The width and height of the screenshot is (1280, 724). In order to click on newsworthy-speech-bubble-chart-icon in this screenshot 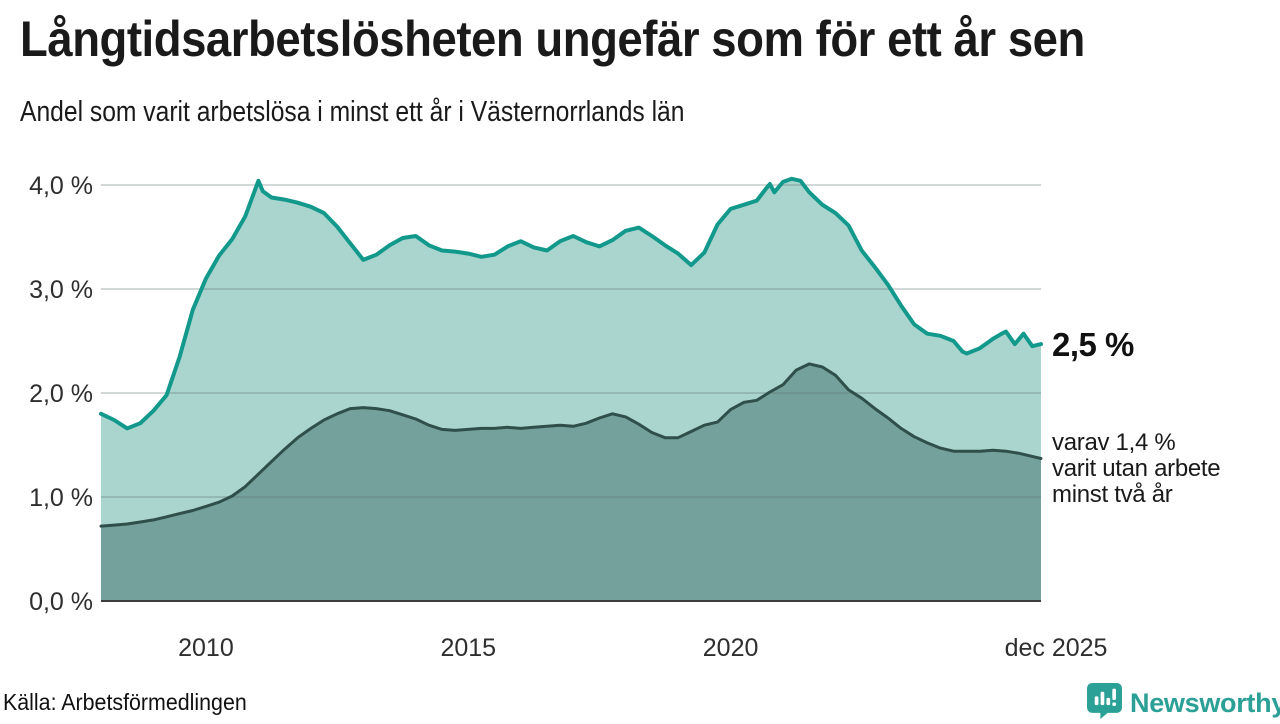, I will do `click(1104, 703)`.